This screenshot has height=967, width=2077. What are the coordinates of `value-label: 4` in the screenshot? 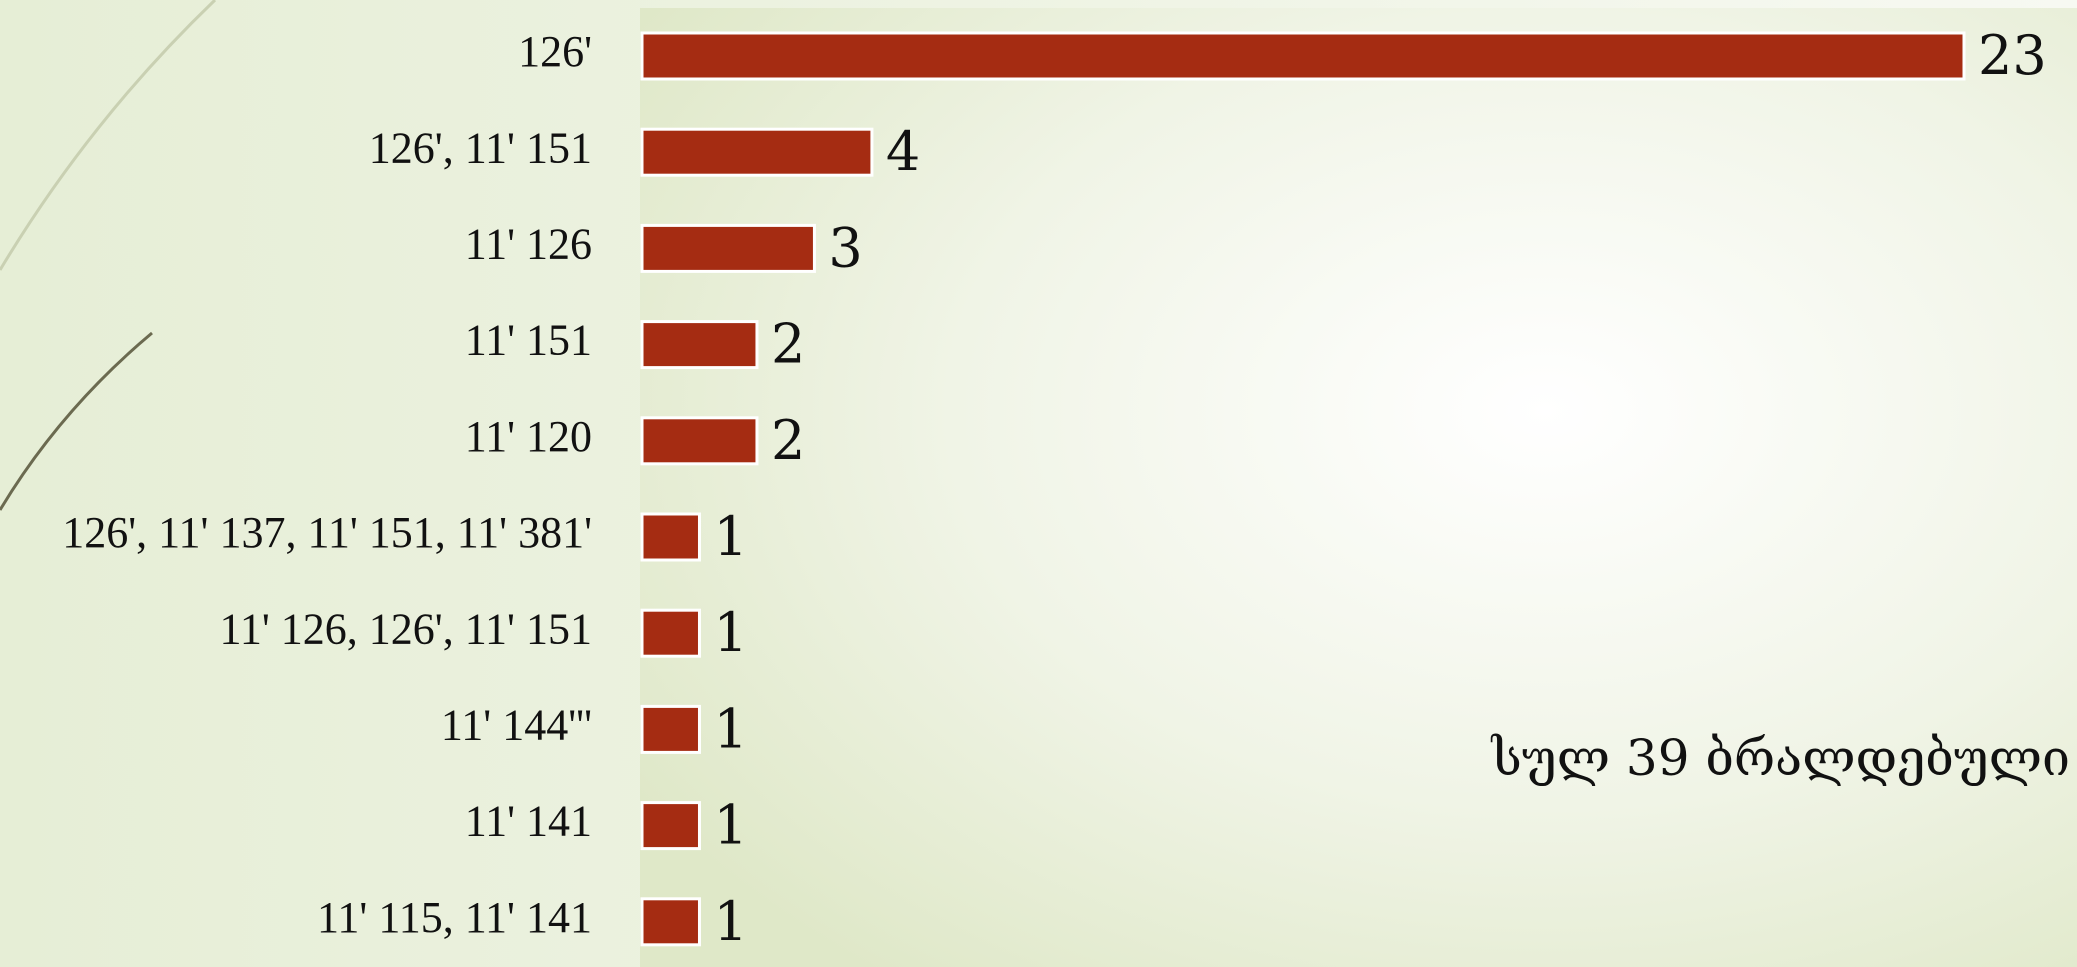 It's located at (903, 151).